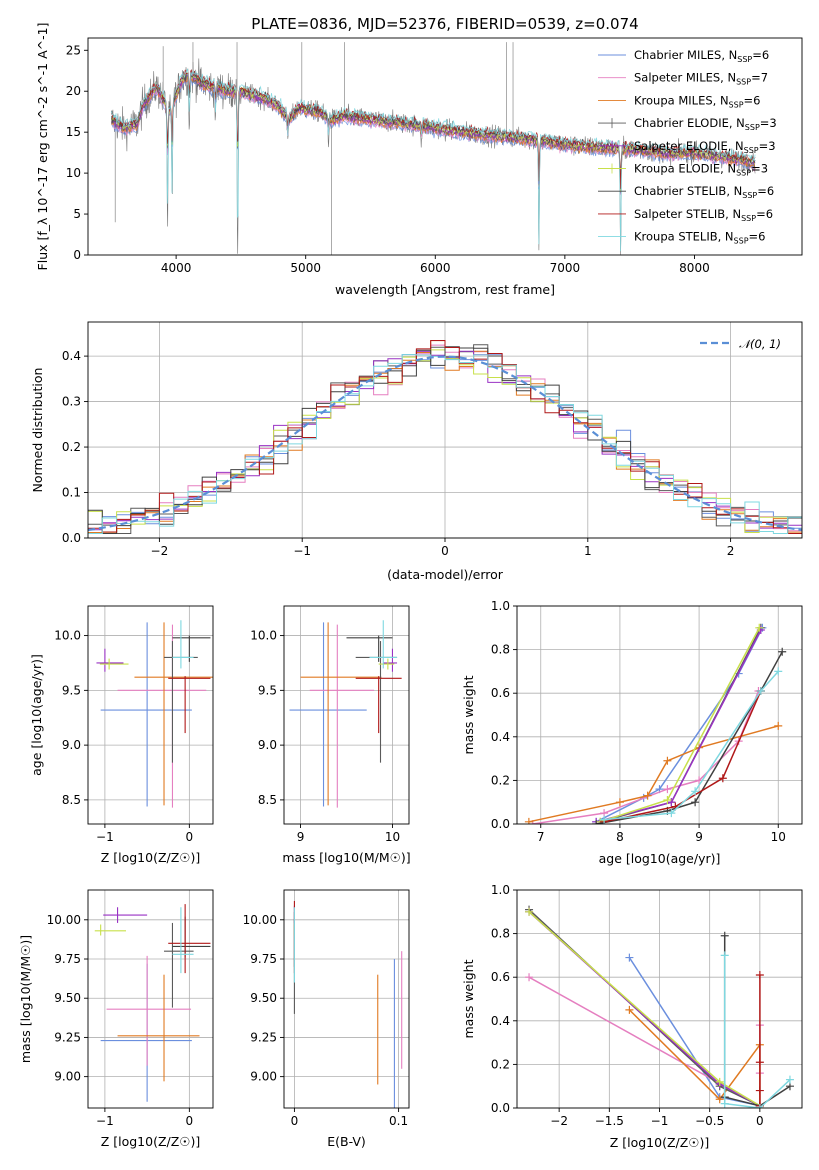 The height and width of the screenshot is (1170, 819). I want to click on legend-entry: Salpeter STELIB, NSSP=6, so click(685, 215).